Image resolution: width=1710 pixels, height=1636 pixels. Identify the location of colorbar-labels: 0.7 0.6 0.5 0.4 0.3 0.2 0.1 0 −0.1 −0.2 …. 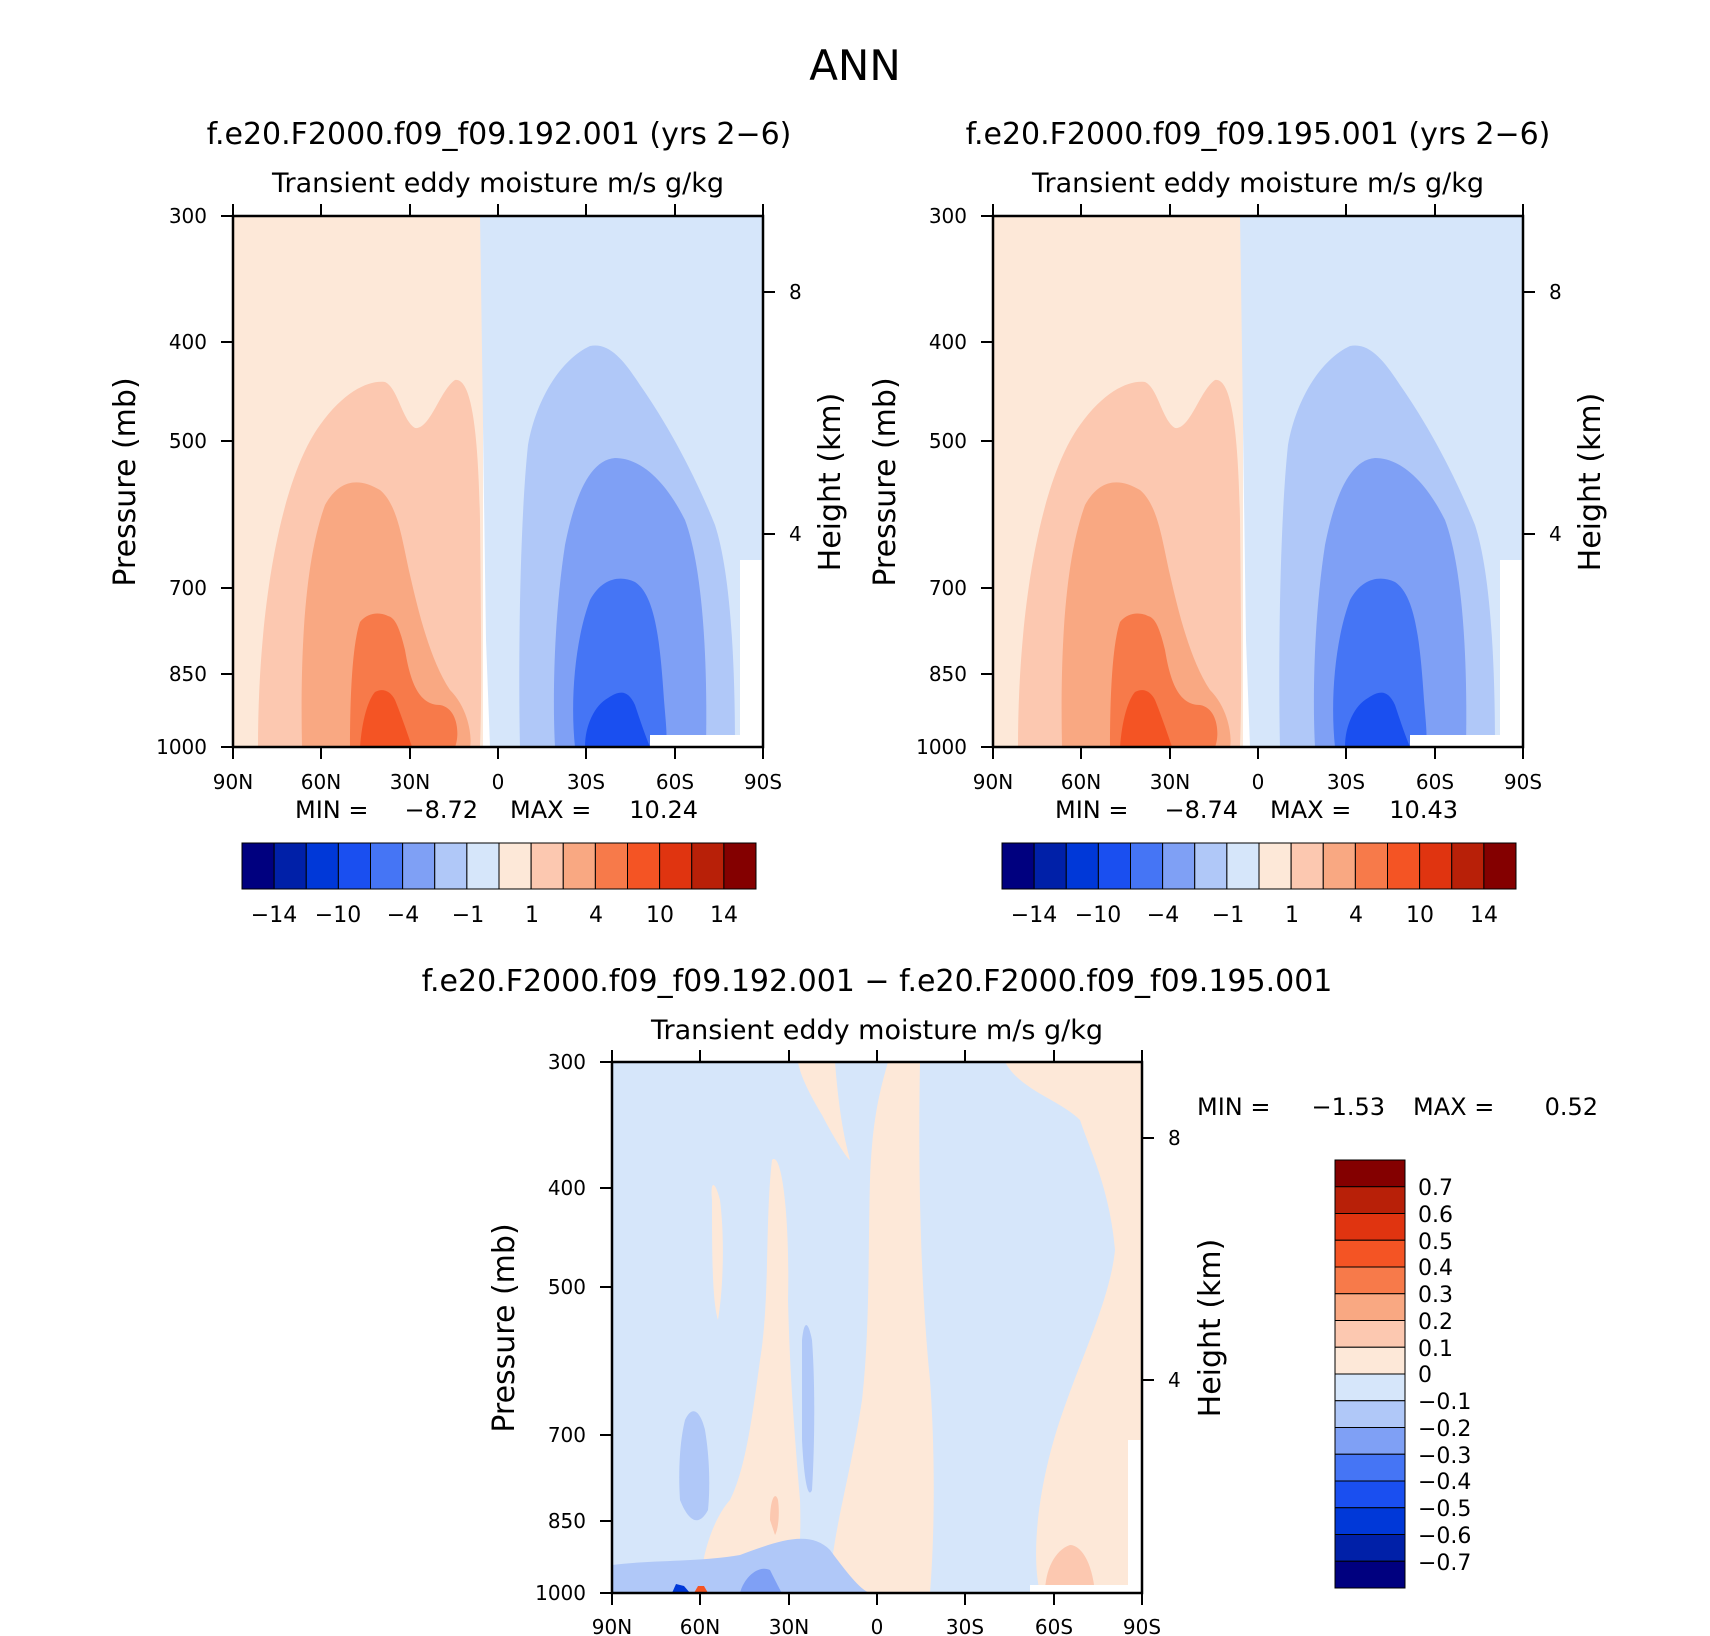
(1444, 1376).